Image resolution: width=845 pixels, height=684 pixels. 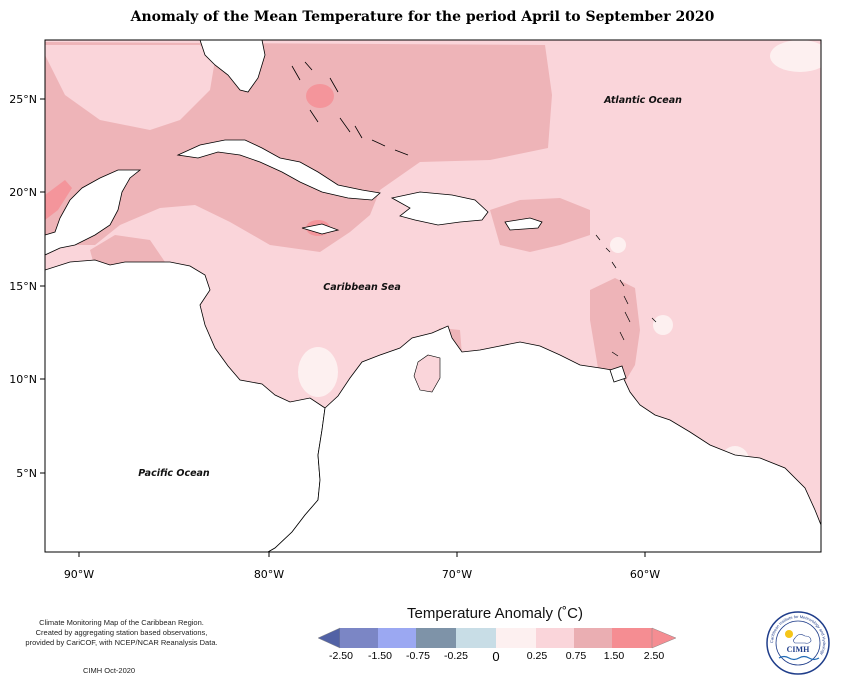 What do you see at coordinates (645, 574) in the screenshot?
I see `lon-label-60w: 60°W` at bounding box center [645, 574].